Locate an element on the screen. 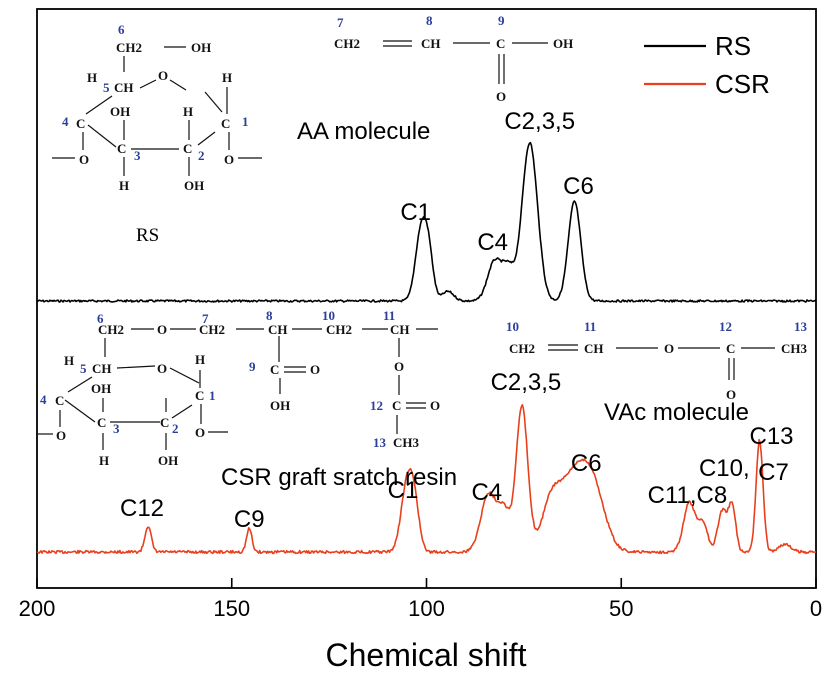  vac-o-carbonyl: O is located at coordinates (731, 394).